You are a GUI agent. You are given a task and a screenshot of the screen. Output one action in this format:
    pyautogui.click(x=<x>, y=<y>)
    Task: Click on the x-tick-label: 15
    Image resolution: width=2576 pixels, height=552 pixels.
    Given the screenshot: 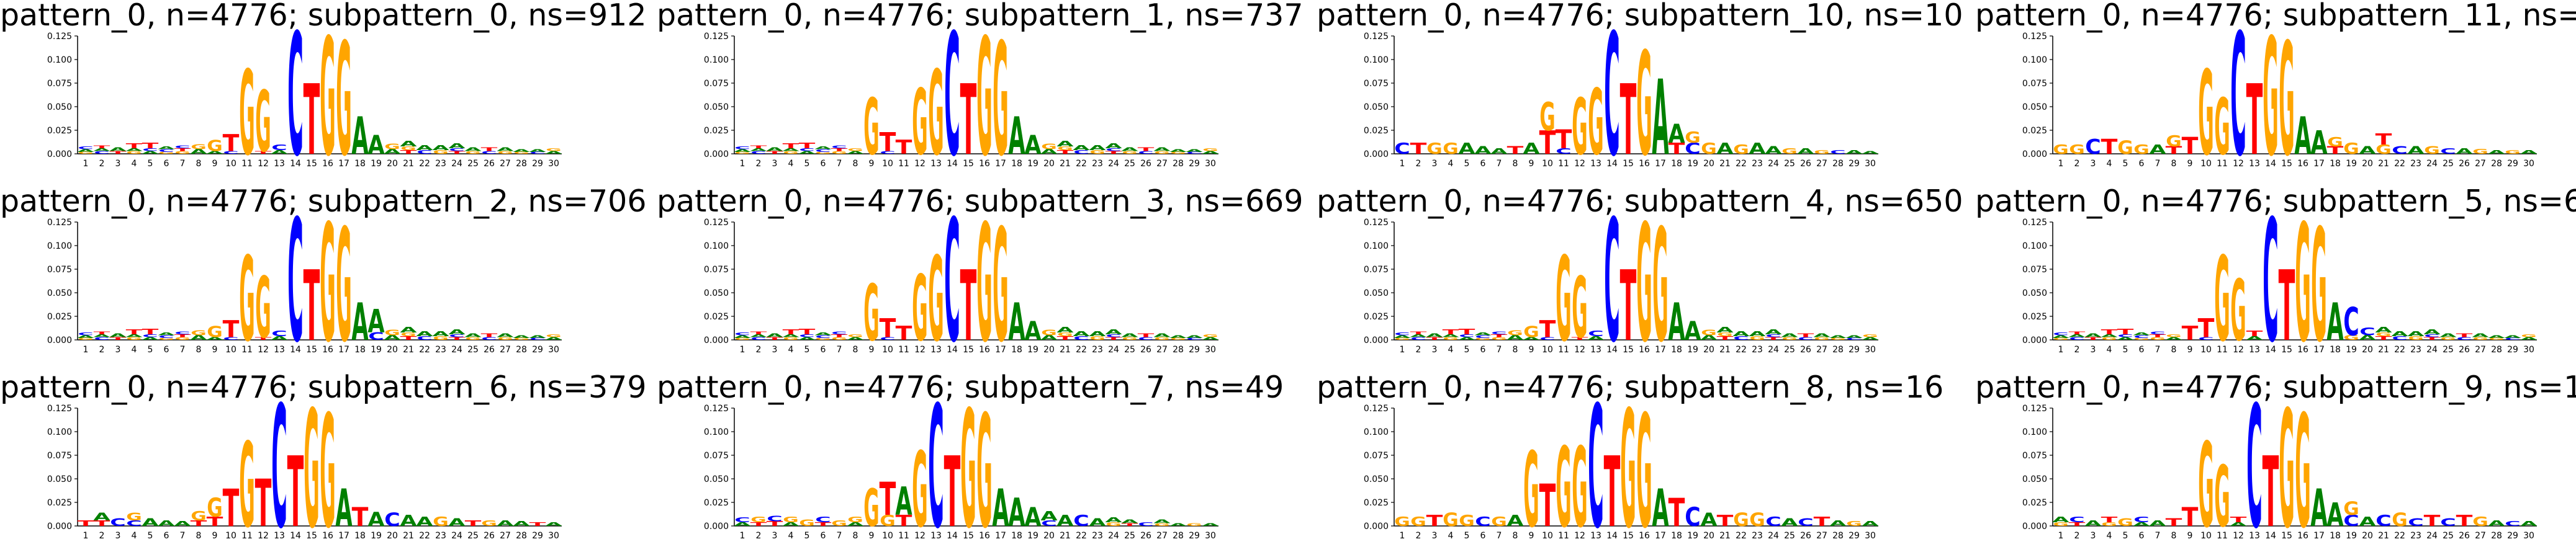 What is the action you would take?
    pyautogui.click(x=311, y=350)
    